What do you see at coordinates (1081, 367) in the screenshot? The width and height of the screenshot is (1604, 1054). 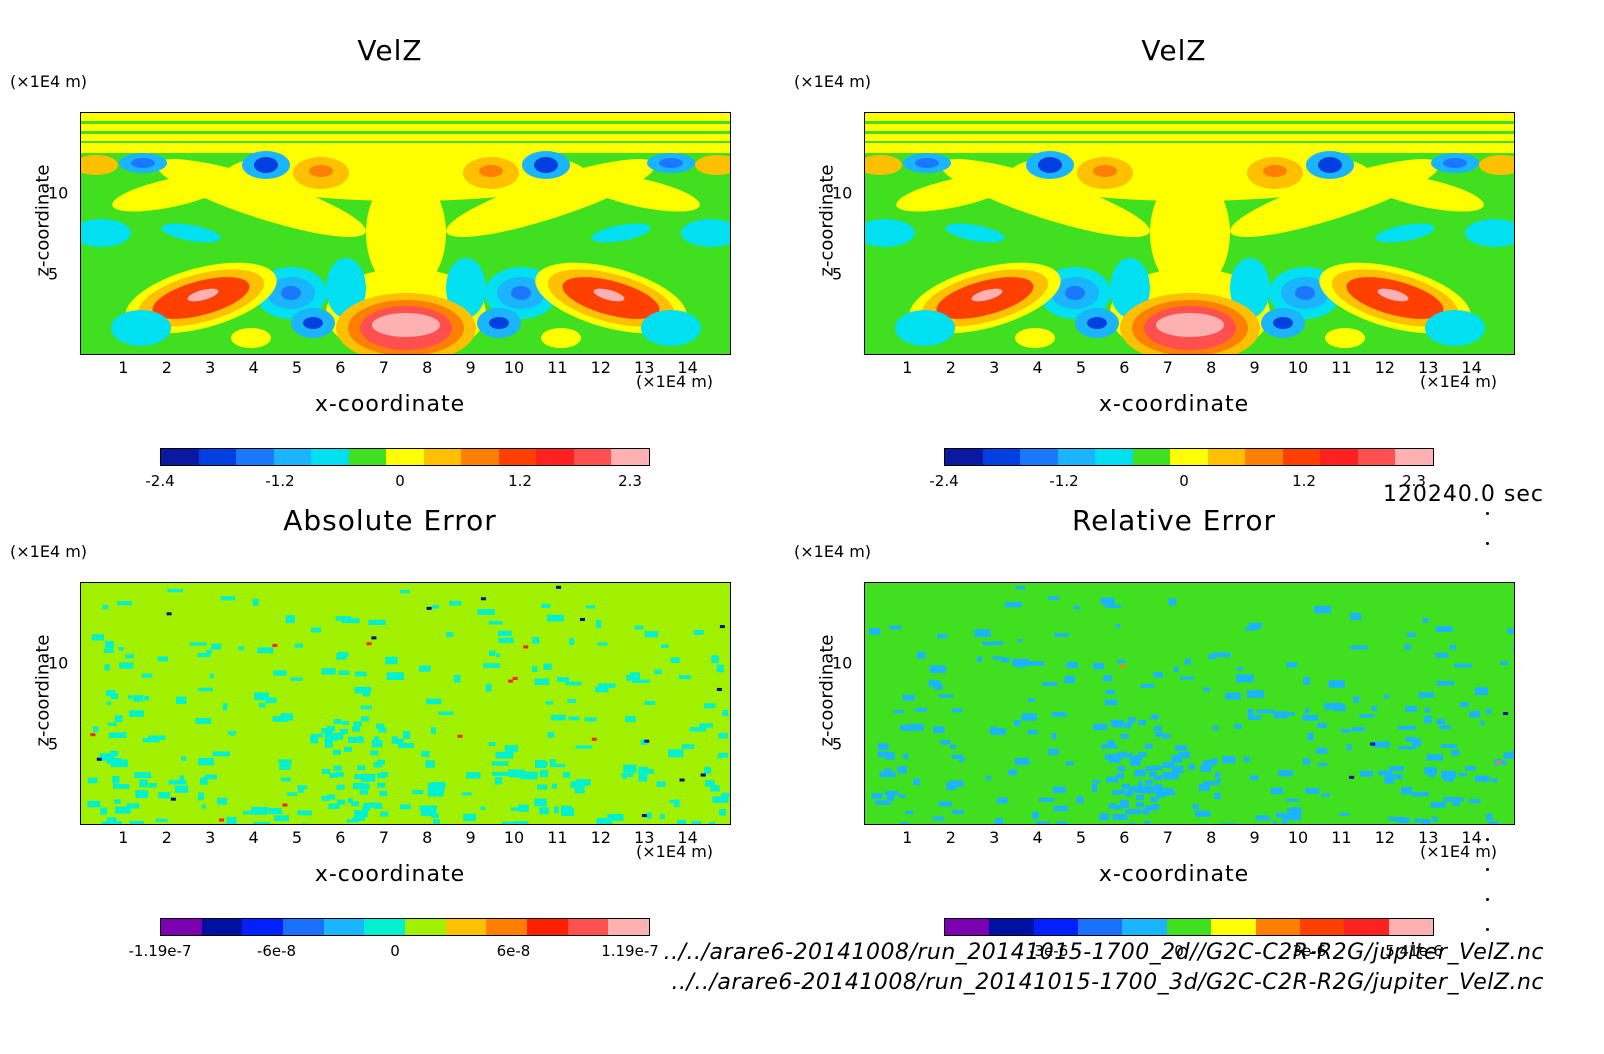 I see `x-tick-label: 5` at bounding box center [1081, 367].